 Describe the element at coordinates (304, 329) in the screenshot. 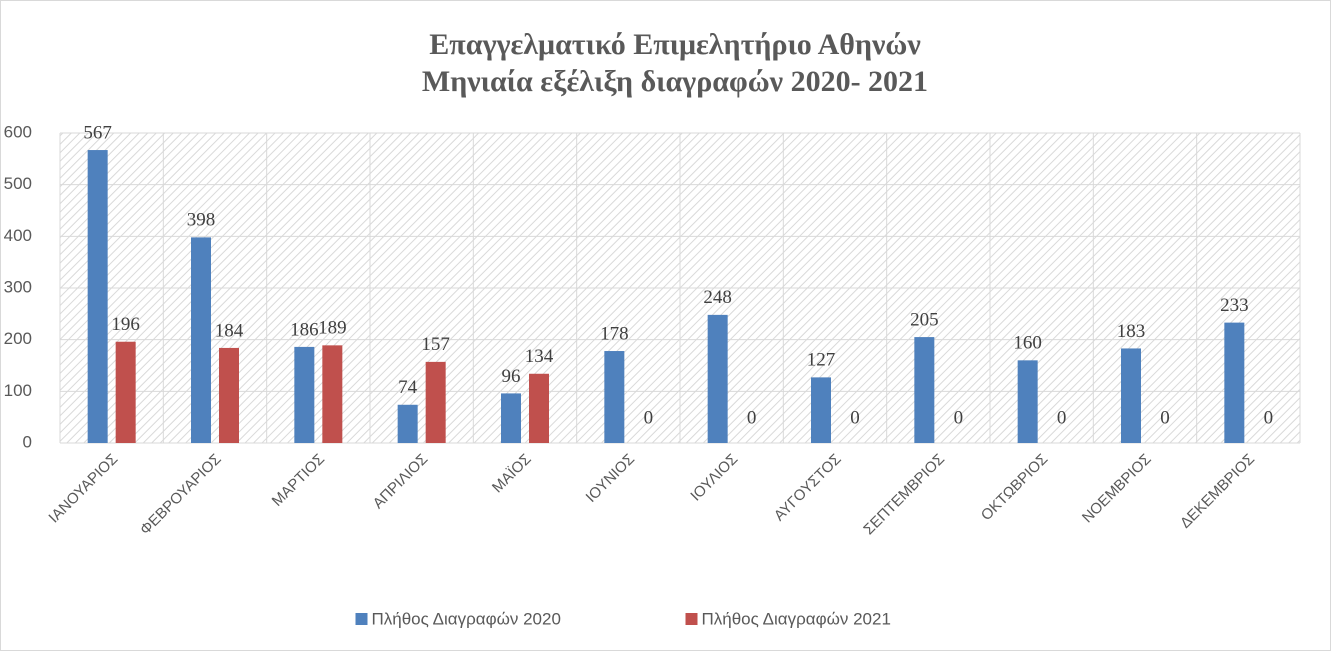

I see `data-label: 186` at that location.